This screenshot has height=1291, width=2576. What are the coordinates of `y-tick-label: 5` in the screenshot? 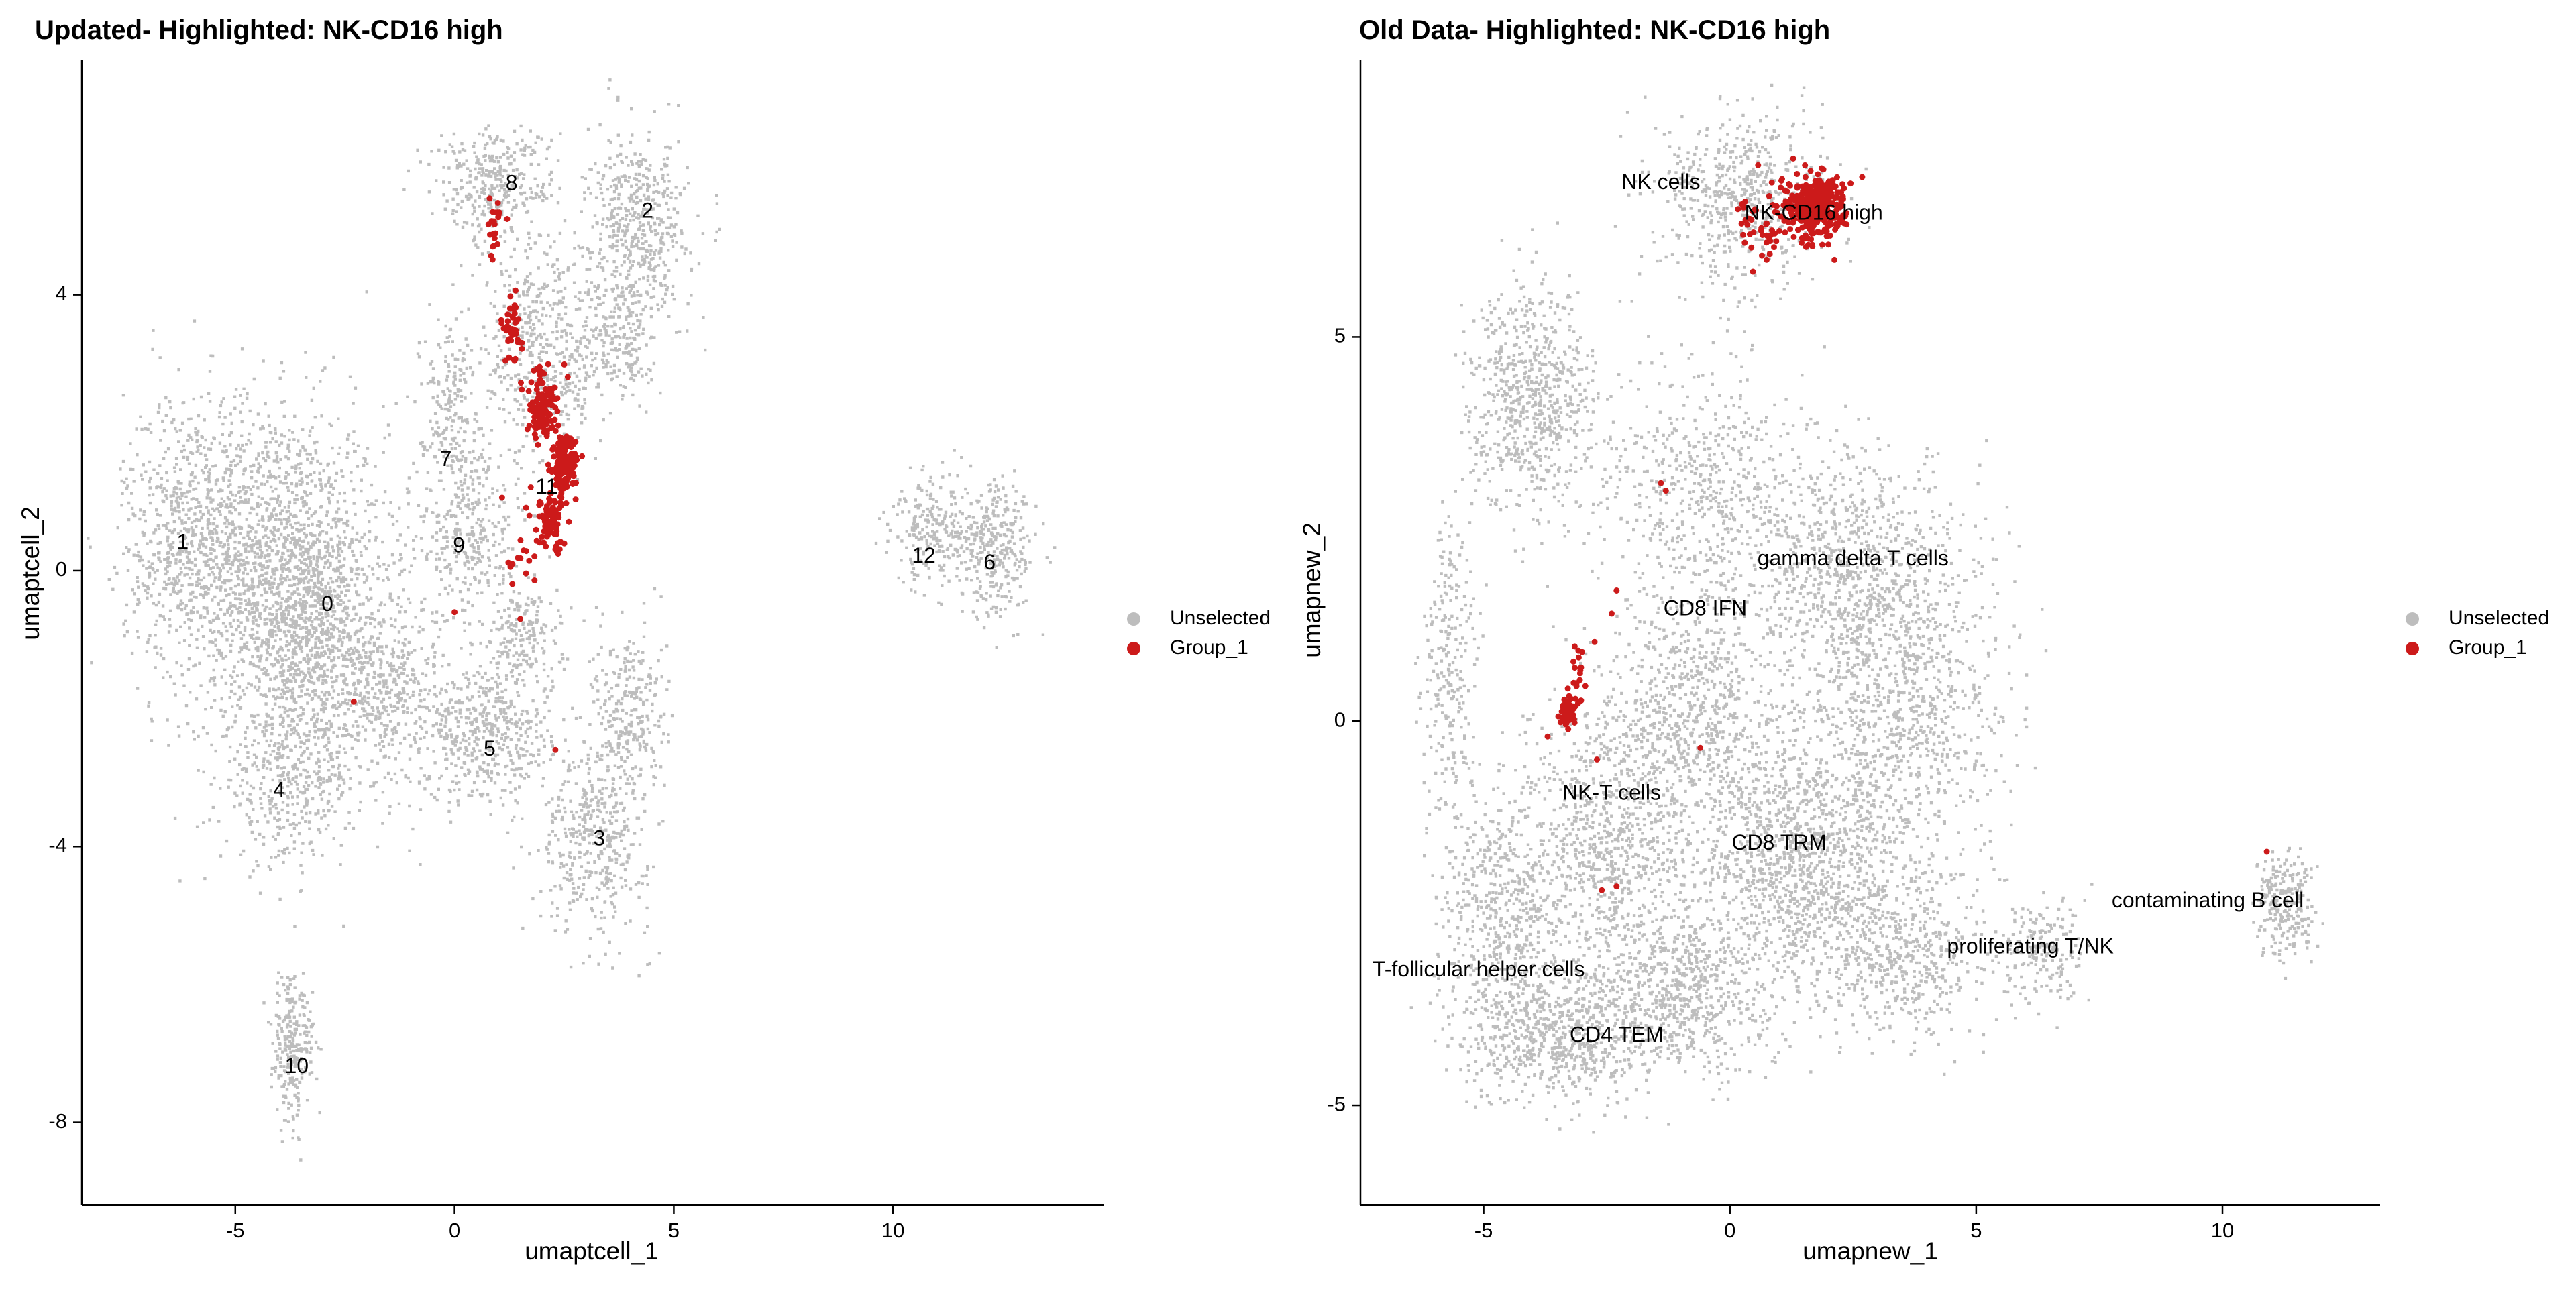 It's located at (1340, 335).